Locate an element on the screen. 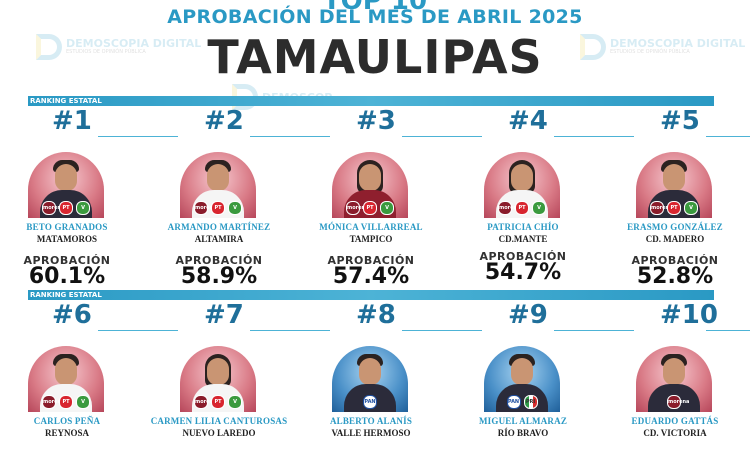 This screenshot has height=450, width=750. candidate-name: ERASMO GONZÁLEZ is located at coordinates (675, 227).